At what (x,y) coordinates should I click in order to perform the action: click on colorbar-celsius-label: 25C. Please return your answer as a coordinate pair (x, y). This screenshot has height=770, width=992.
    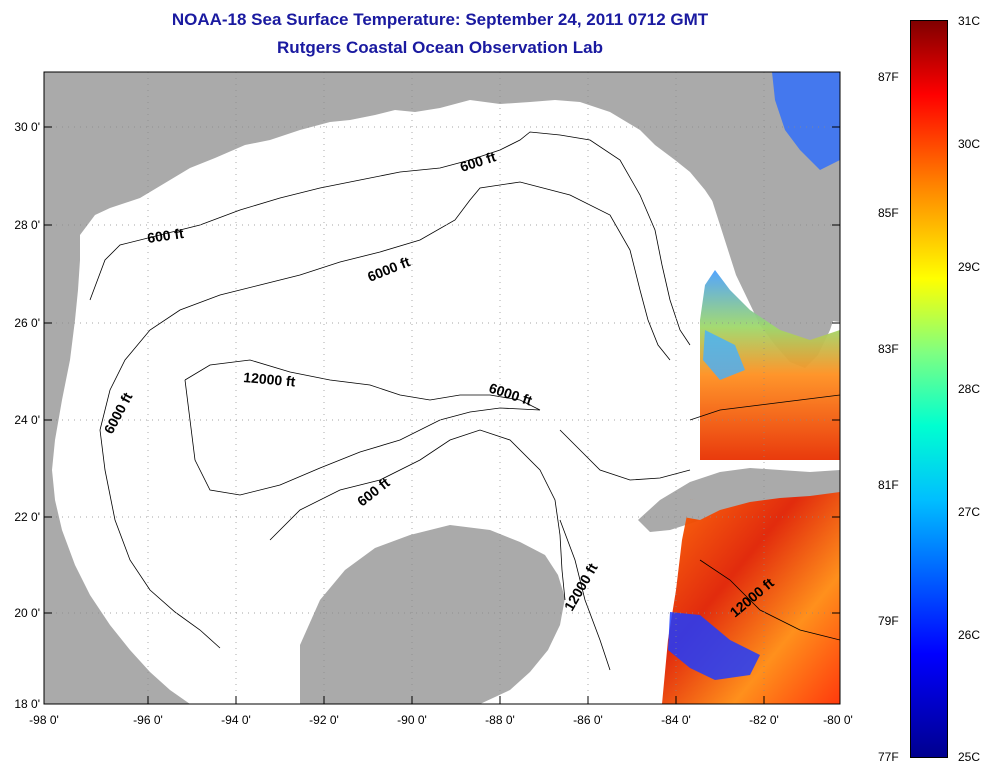
    Looking at the image, I should click on (969, 757).